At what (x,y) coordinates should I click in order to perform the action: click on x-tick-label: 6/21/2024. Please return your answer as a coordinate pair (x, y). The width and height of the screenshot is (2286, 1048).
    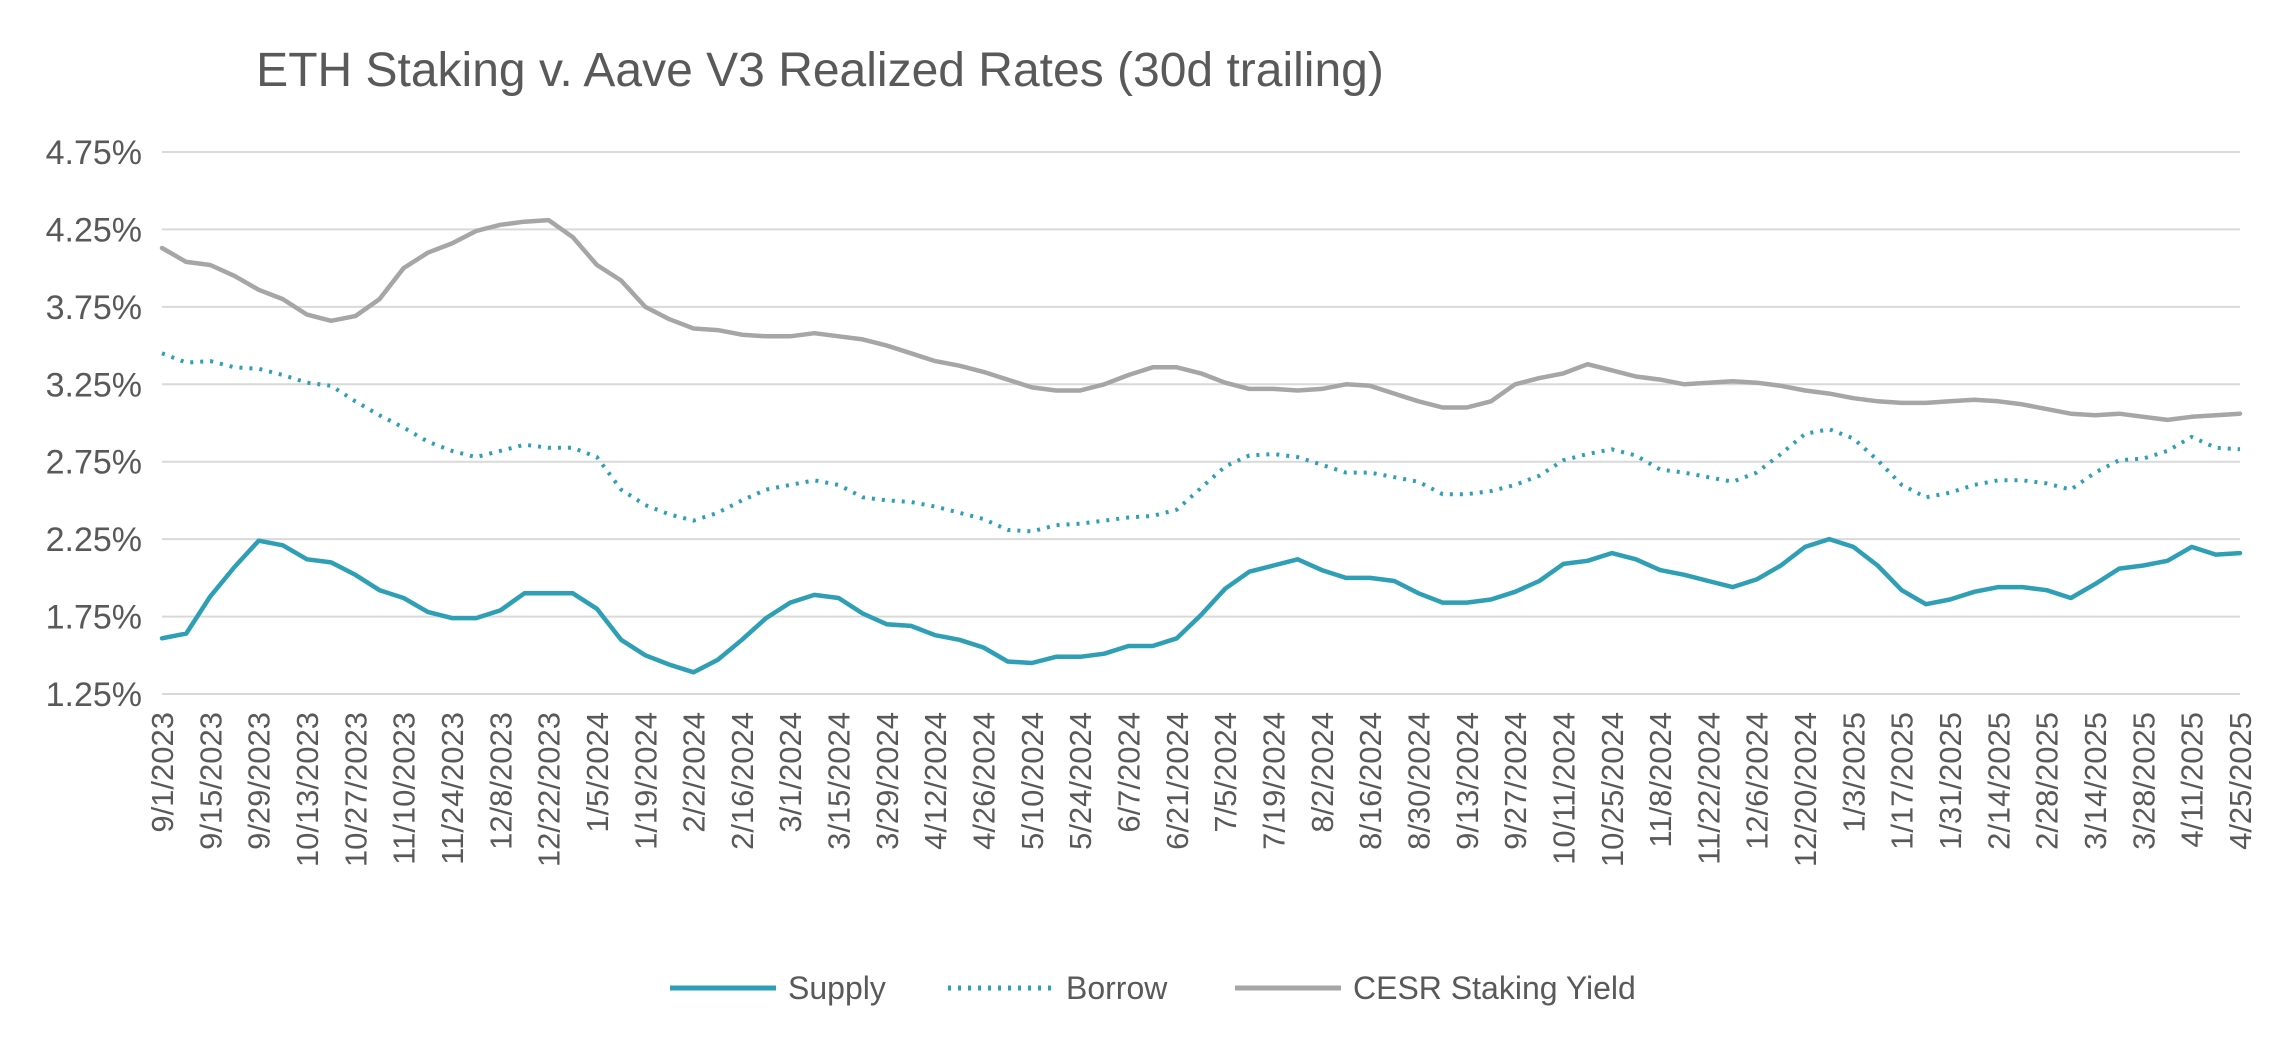
    Looking at the image, I should click on (1177, 781).